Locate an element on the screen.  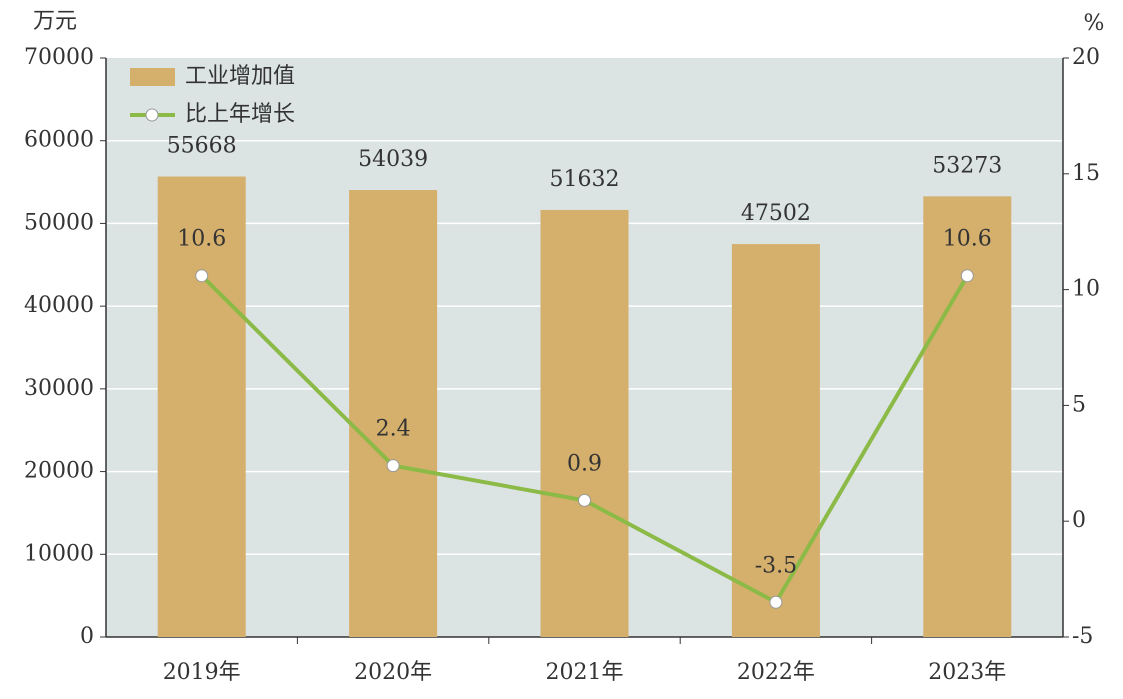
bar-value-label: 53273 is located at coordinates (967, 165).